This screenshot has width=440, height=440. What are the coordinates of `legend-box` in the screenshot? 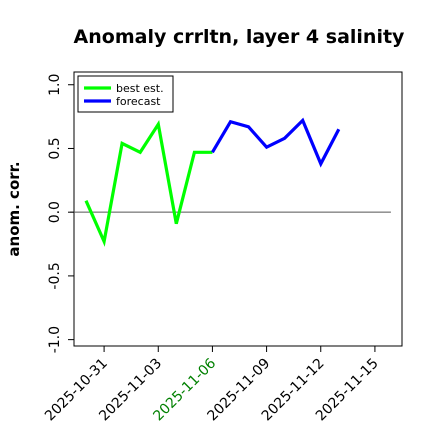 It's located at (125, 94).